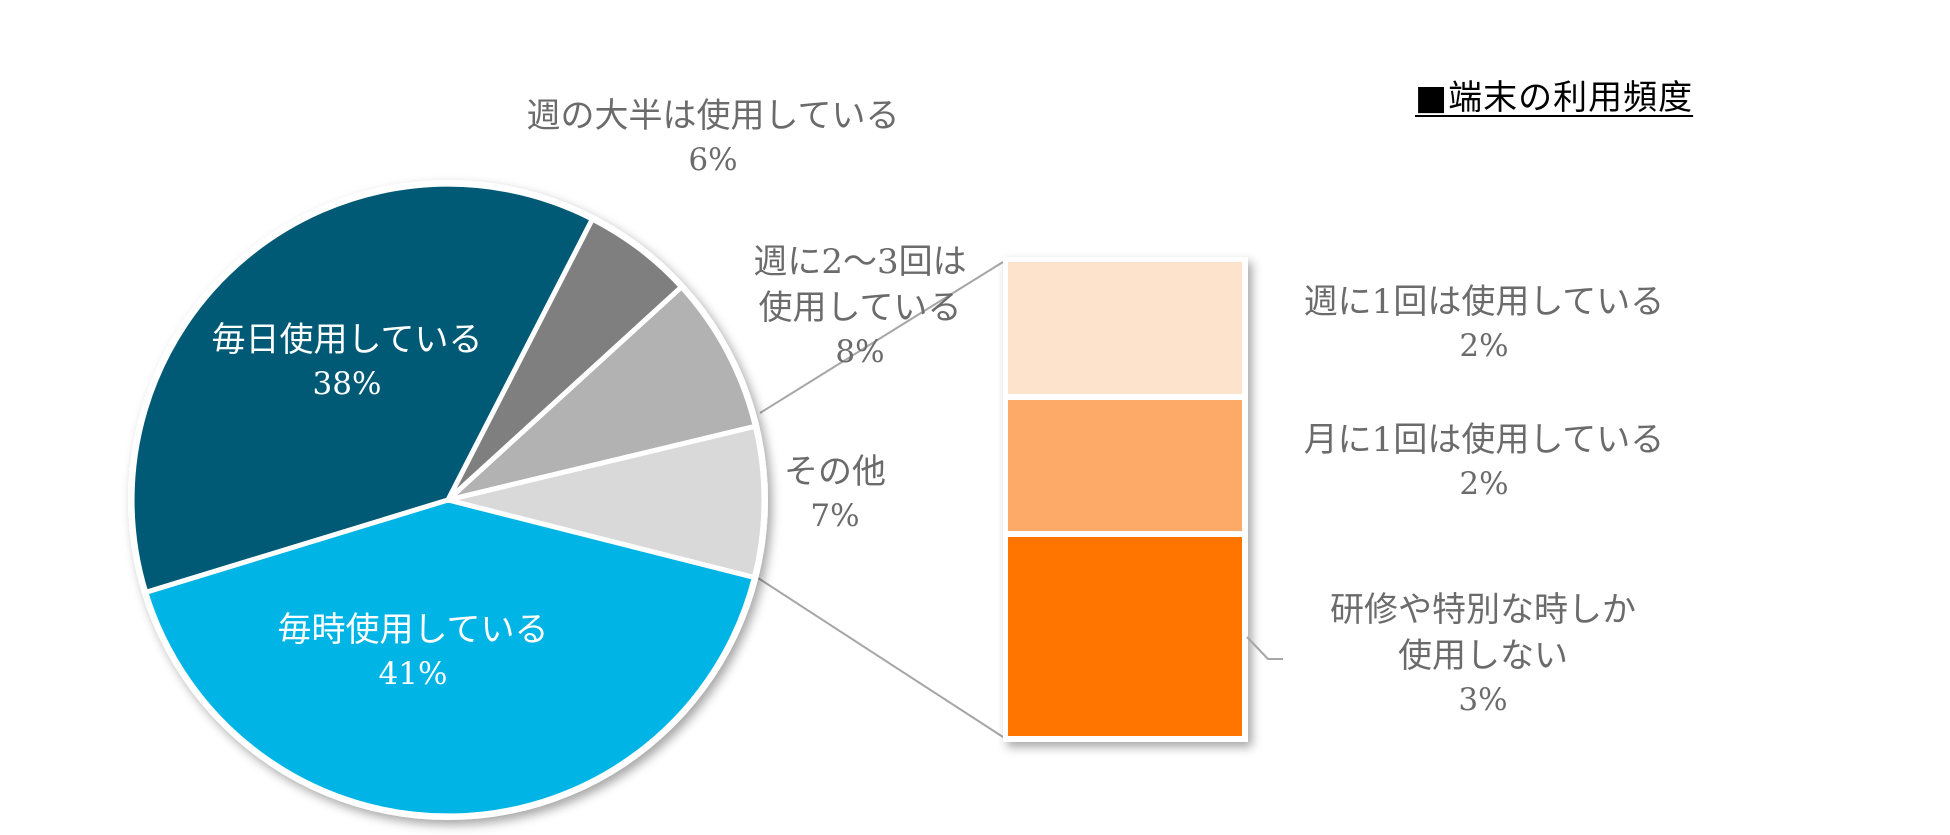 The width and height of the screenshot is (1950, 835). I want to click on label-hourly: 毎時使用している 41%, so click(413, 652).